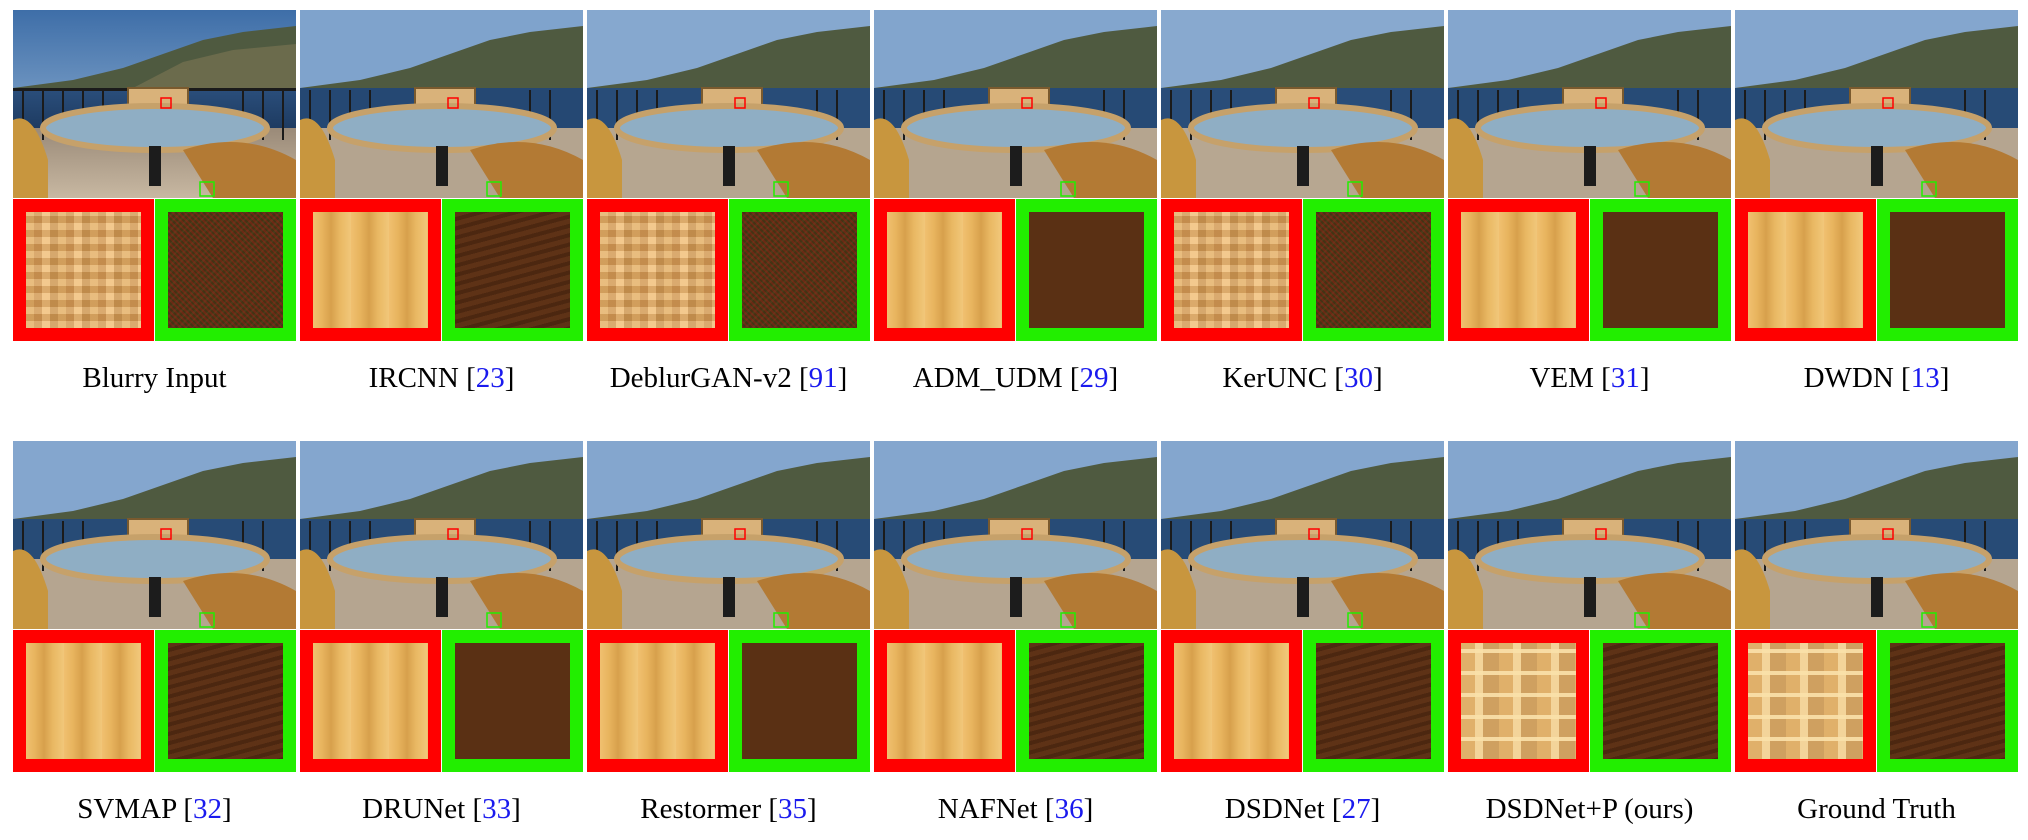  What do you see at coordinates (987, 809) in the screenshot?
I see `method-name: NAFNet` at bounding box center [987, 809].